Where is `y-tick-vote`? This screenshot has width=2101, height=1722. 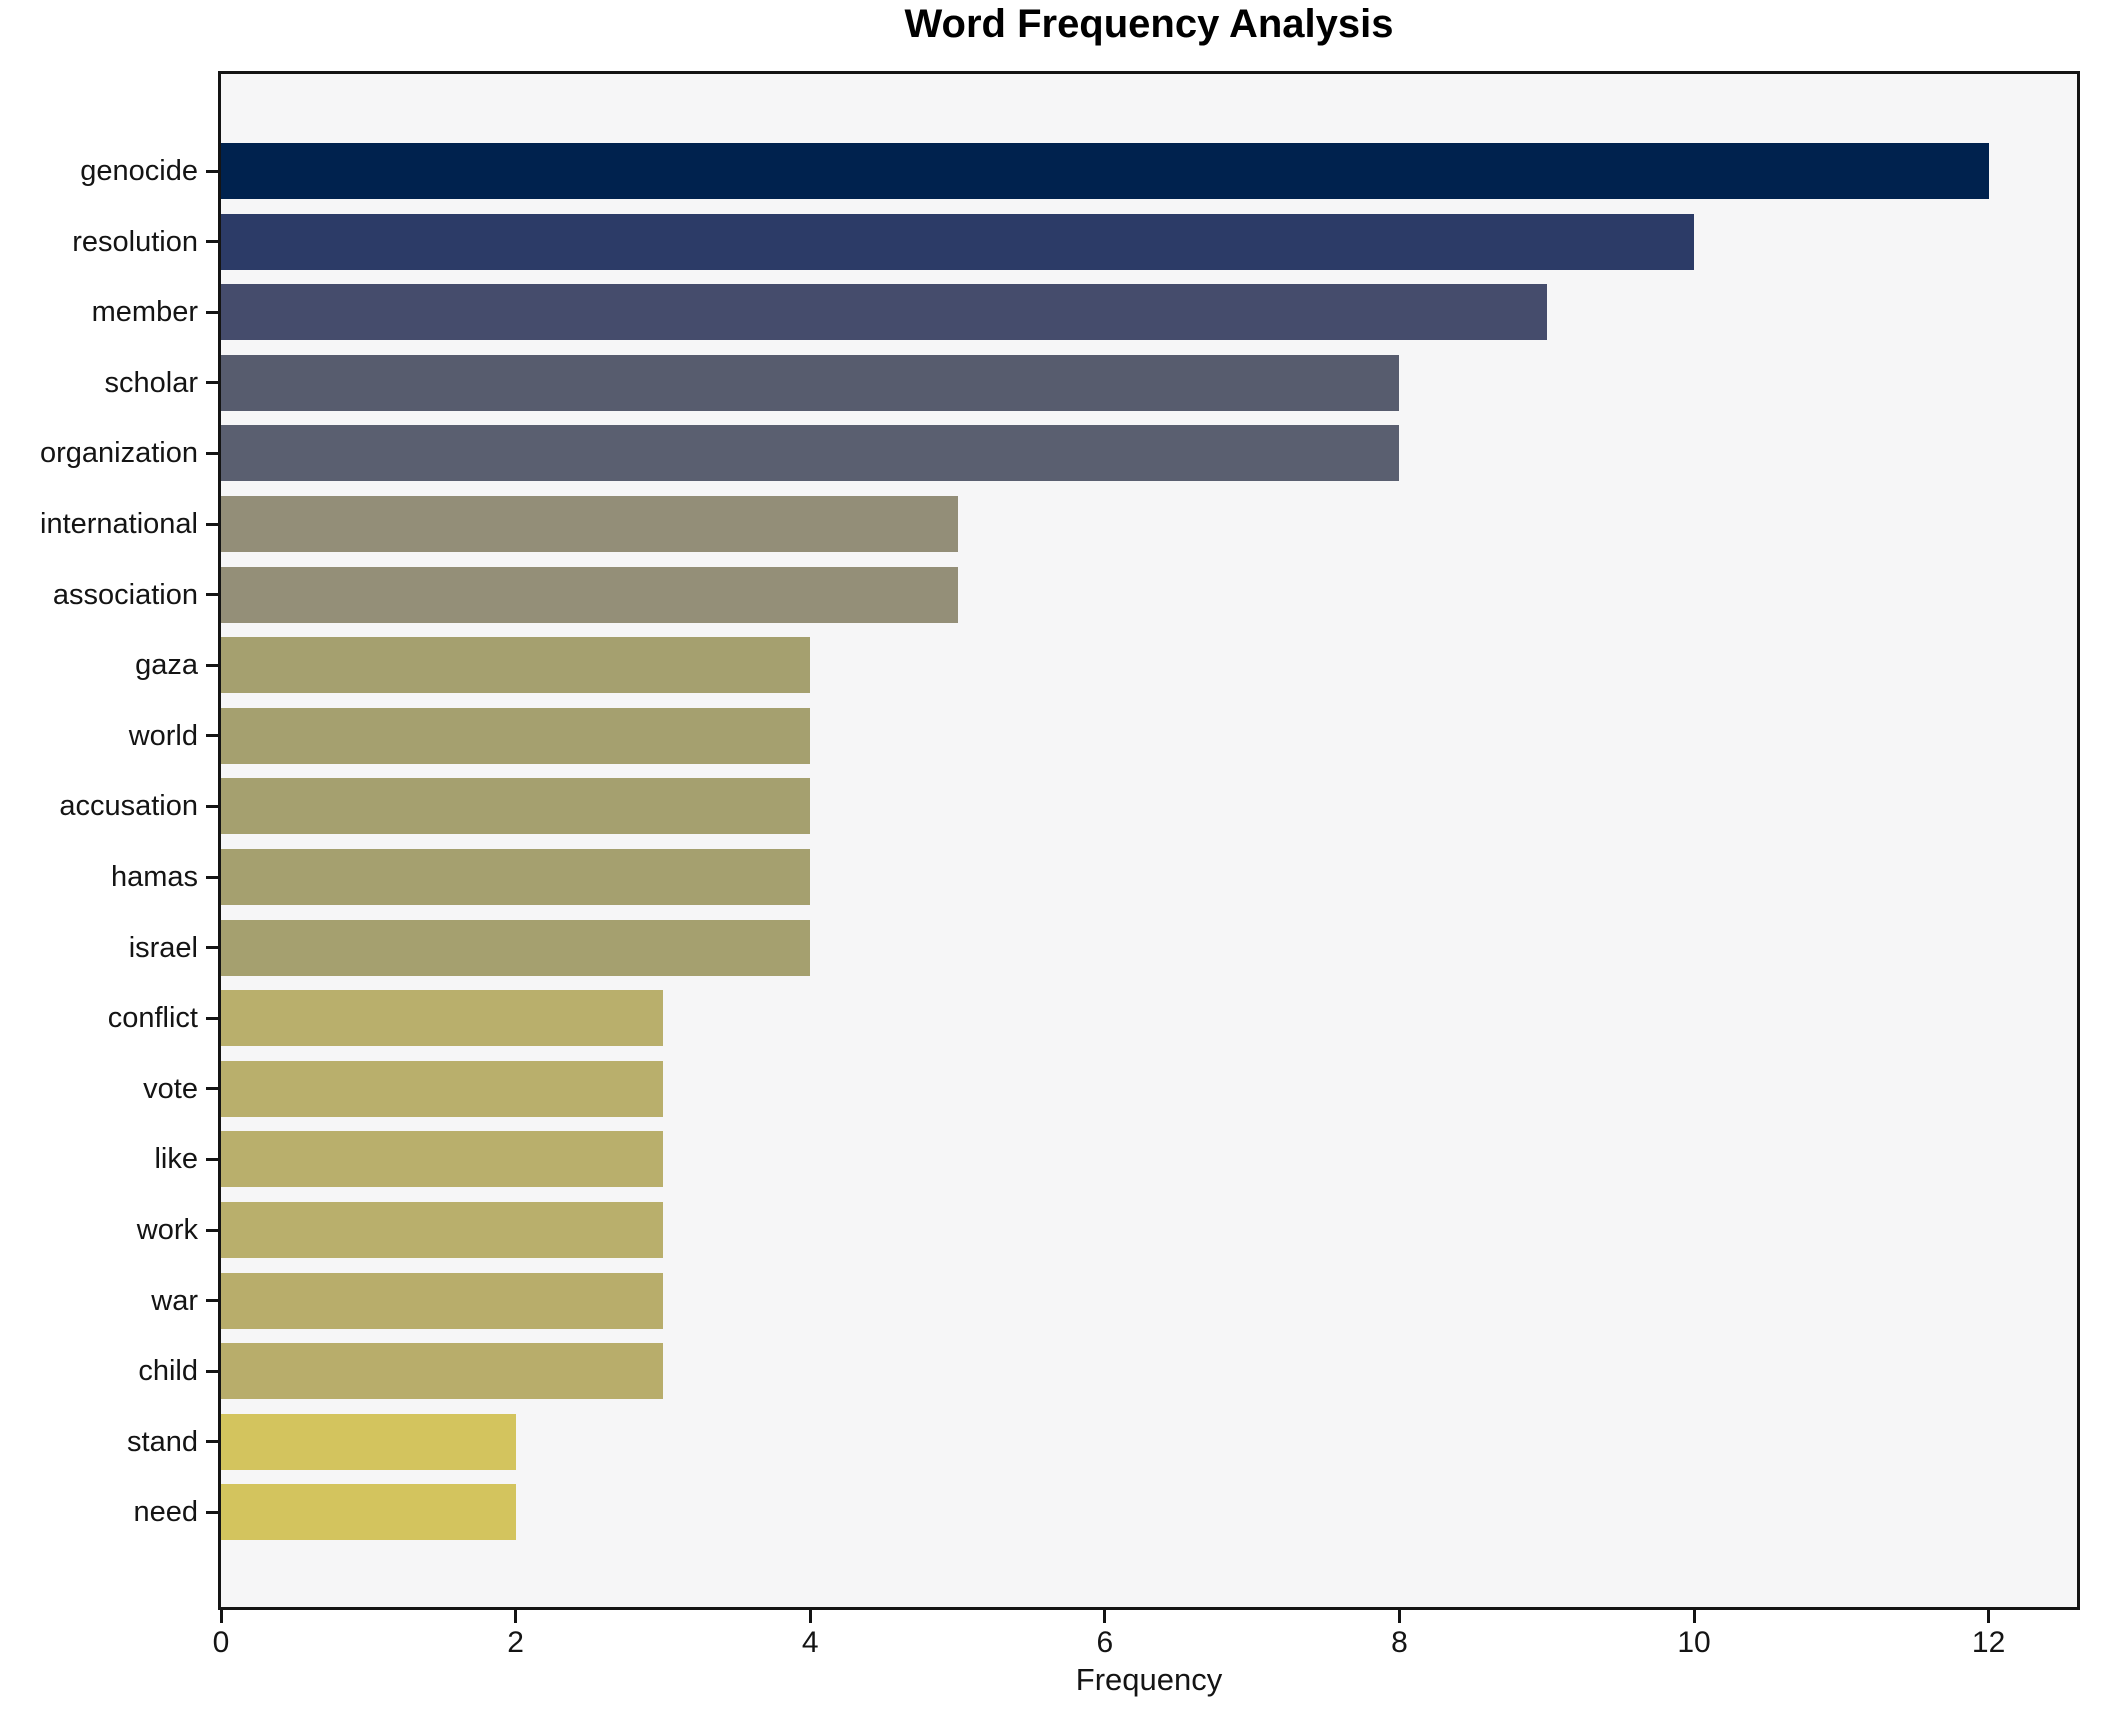 y-tick-vote is located at coordinates (212, 1089).